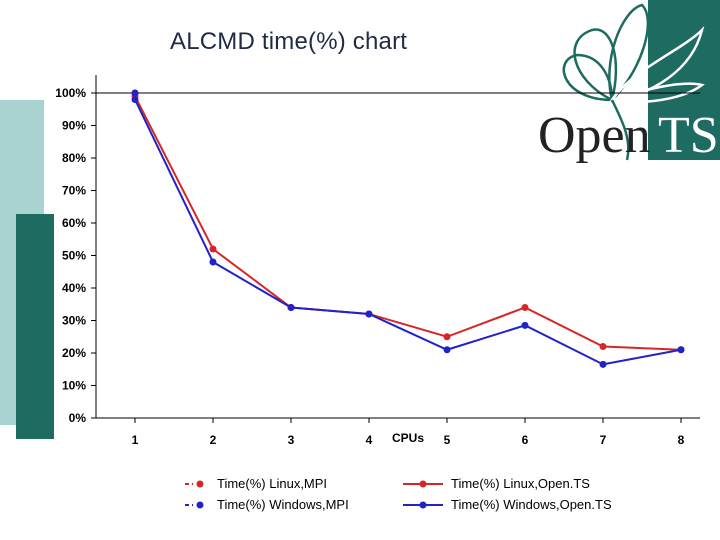 The image size is (720, 540). Describe the element at coordinates (369, 440) in the screenshot. I see `x-tick-label: 4` at that location.